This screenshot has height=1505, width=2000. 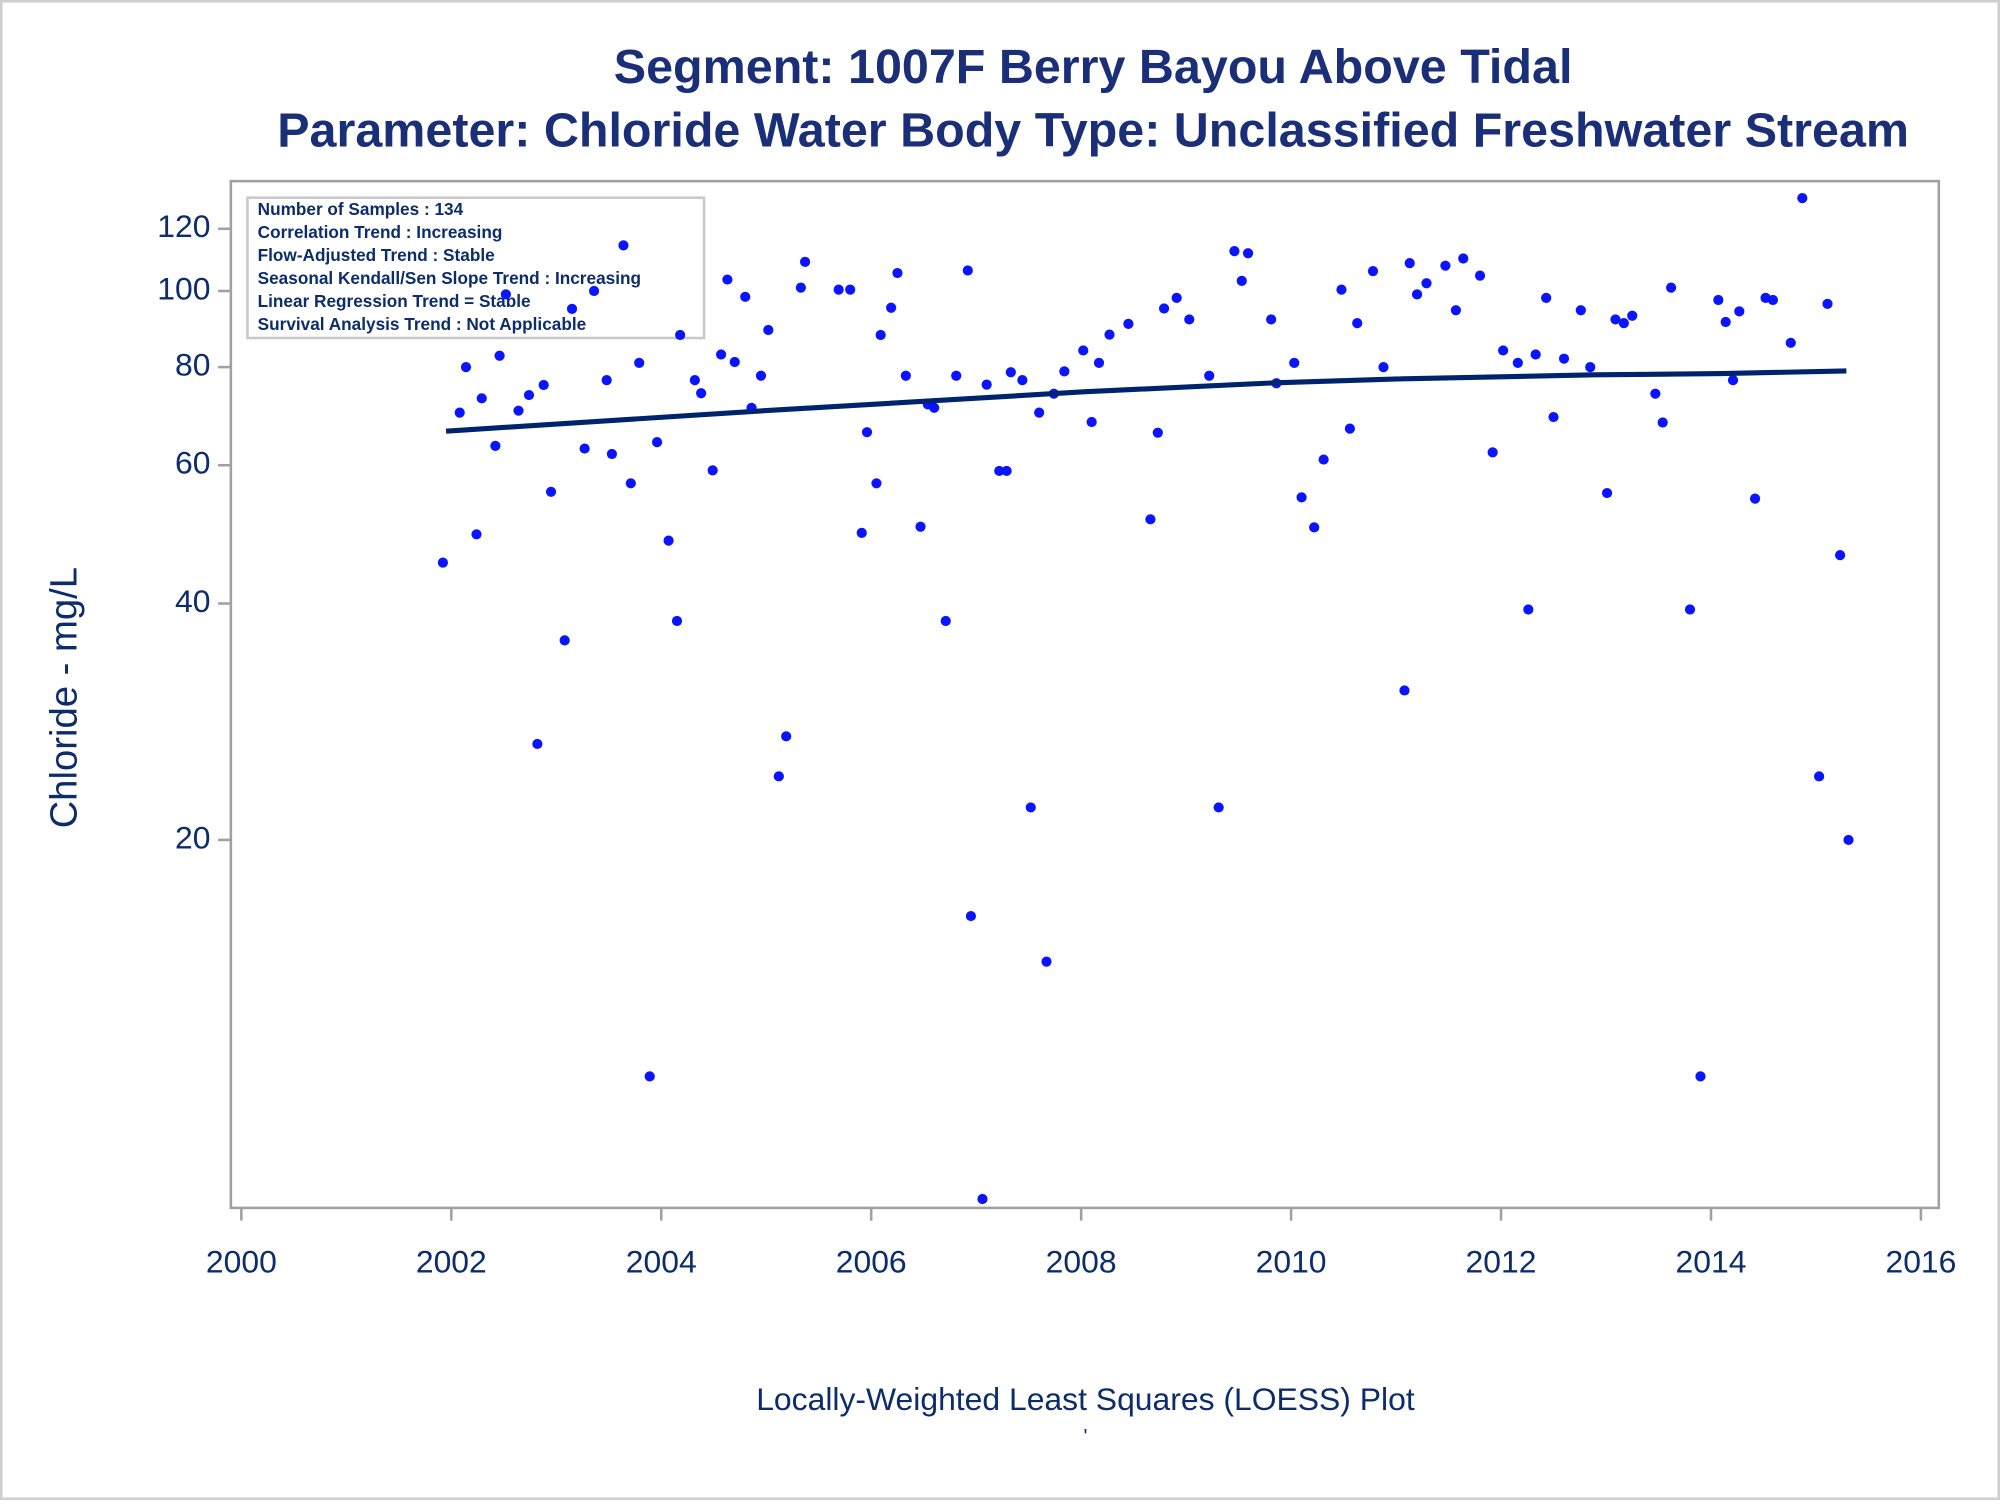 I want to click on x-tick-label: 2010, so click(x=1291, y=1261).